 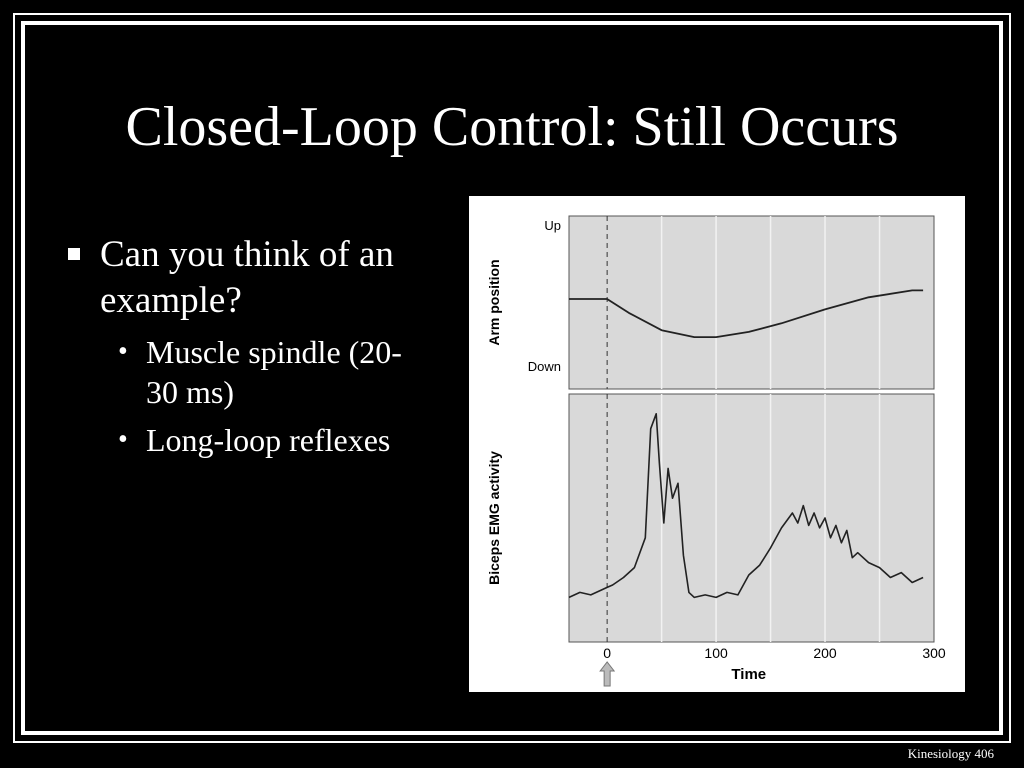 What do you see at coordinates (607, 674) in the screenshot?
I see `stimulus-arrow-icon` at bounding box center [607, 674].